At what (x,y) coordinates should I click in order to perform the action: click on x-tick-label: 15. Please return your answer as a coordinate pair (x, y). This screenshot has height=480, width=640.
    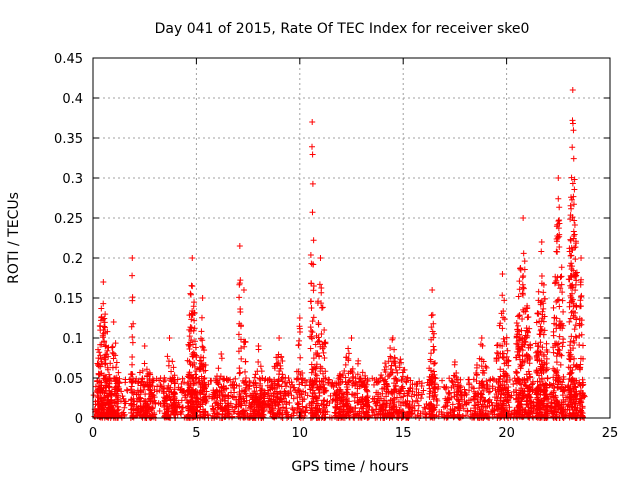
    Looking at the image, I should click on (403, 433).